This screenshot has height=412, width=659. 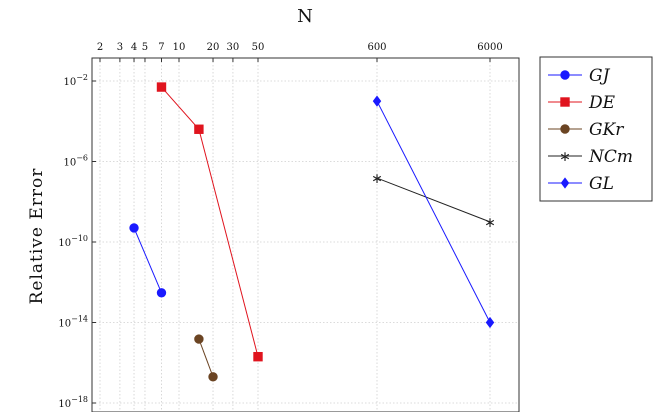 I want to click on y-axis-ticks: 10⁻² 10⁻⁶ 10⁻¹⁰ 10⁻¹⁴ 10⁻¹⁸, so click(x=77, y=241).